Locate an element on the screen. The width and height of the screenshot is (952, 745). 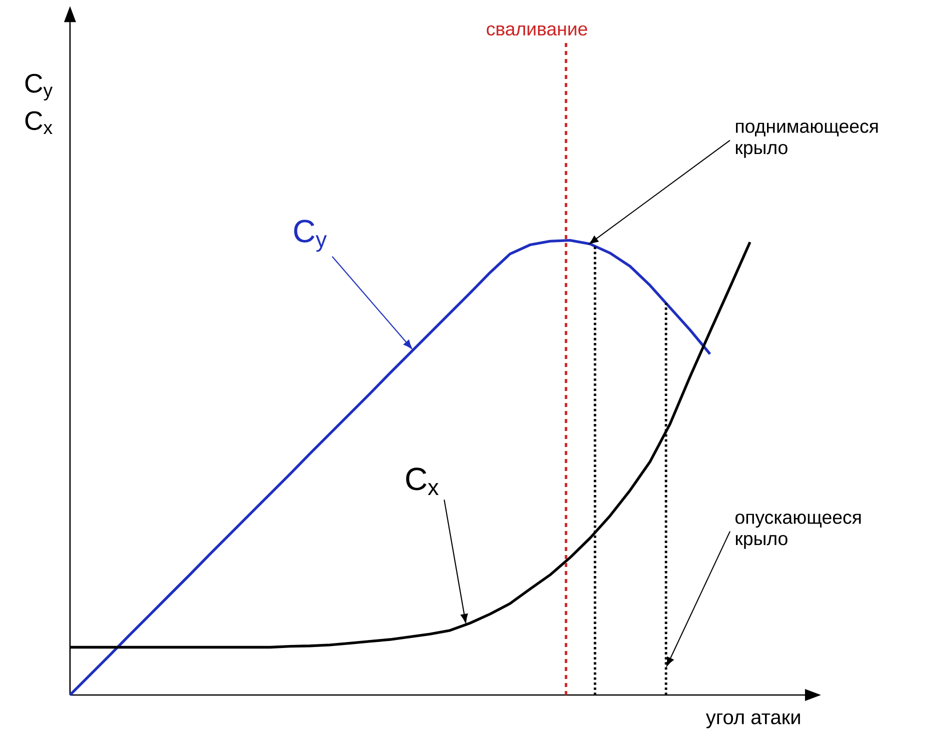
text: C$_{x}$ is located at coordinates (422, 481).